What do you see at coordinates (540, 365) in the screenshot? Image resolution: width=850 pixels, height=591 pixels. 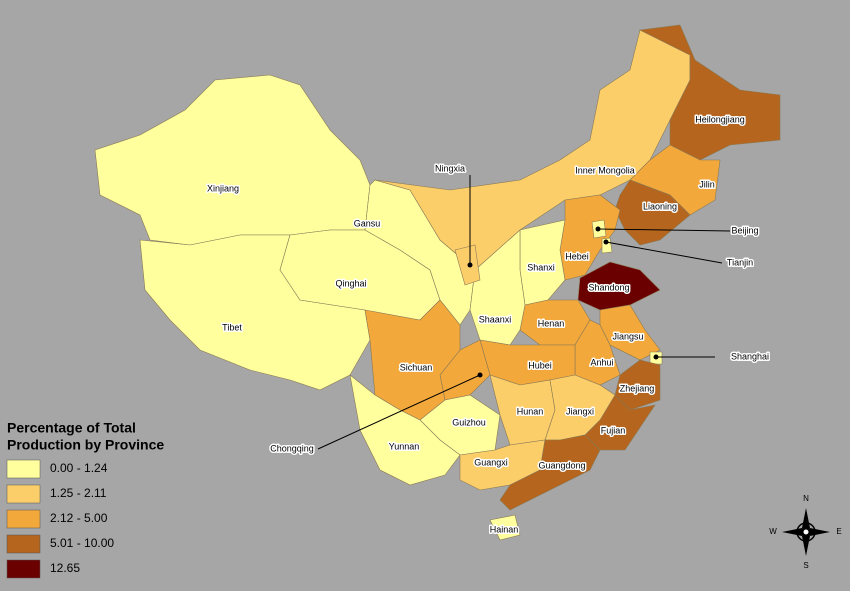 I see `province-label: Hubei` at bounding box center [540, 365].